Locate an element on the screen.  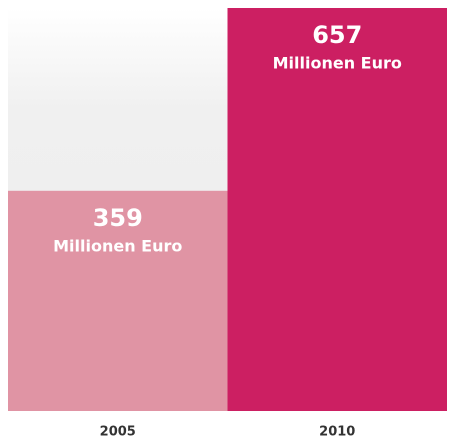
x-tick-label: 2010 is located at coordinates (337, 432).